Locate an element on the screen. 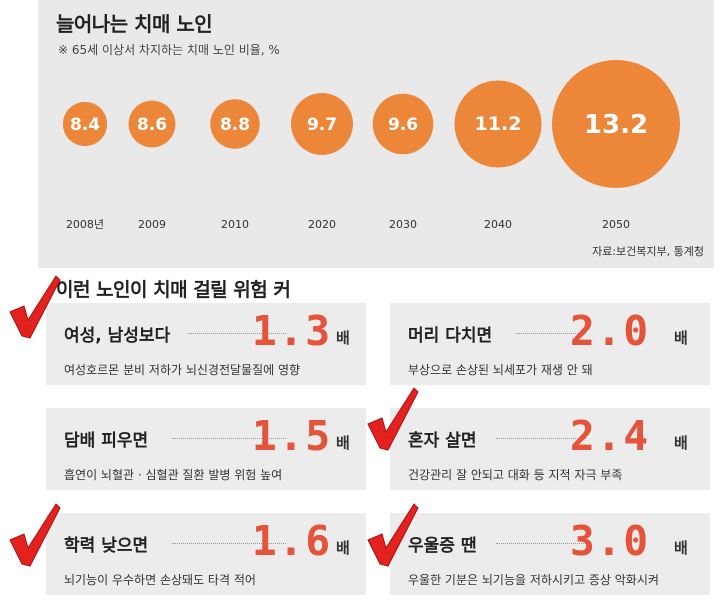 The height and width of the screenshot is (605, 720). year-label: 2040 is located at coordinates (498, 224).